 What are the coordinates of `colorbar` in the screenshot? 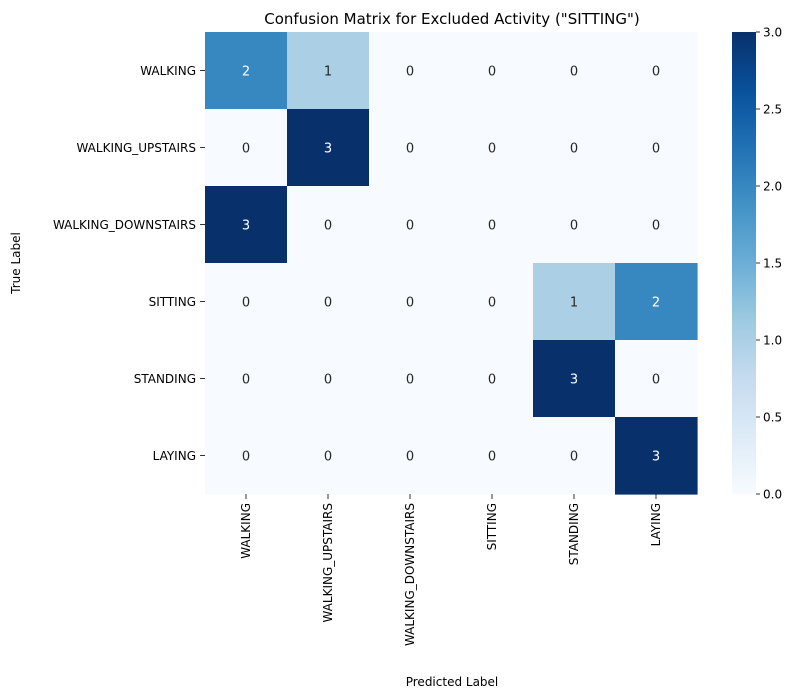 It's located at (744, 263).